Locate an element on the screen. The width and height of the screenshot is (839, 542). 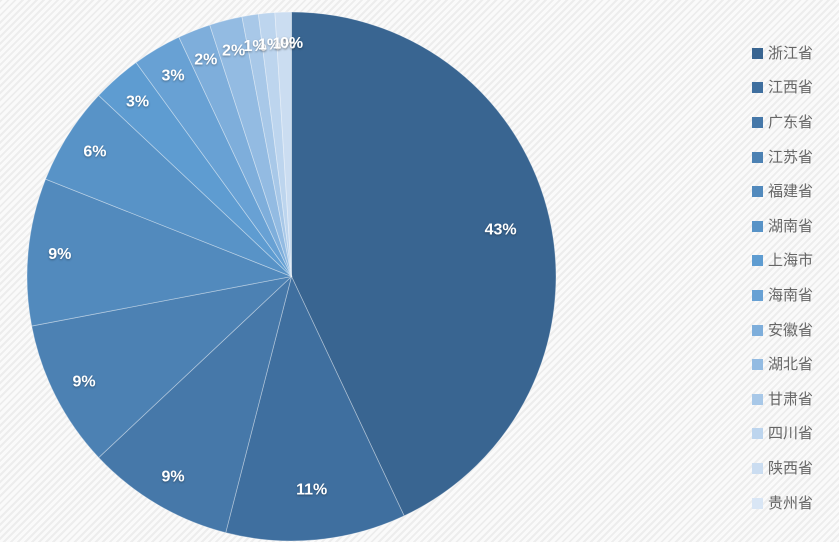
legend-item: 海南省 is located at coordinates (795, 295).